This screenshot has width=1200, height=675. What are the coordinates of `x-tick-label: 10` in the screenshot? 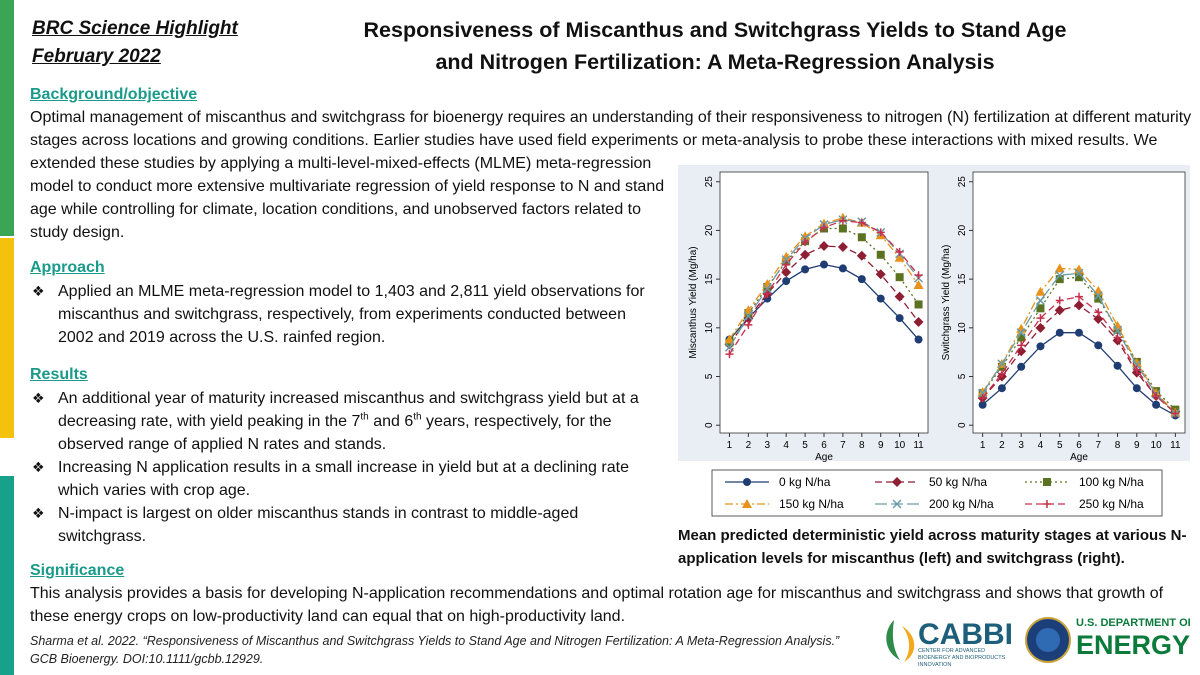 It's located at (1157, 445).